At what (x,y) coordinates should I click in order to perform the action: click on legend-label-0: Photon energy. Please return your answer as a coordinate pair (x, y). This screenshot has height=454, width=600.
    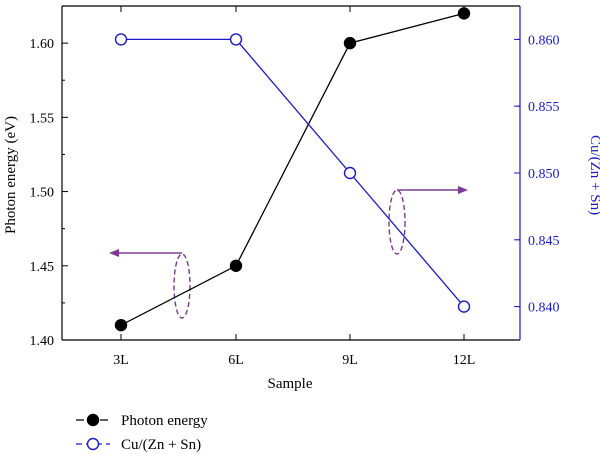
    Looking at the image, I should click on (164, 421).